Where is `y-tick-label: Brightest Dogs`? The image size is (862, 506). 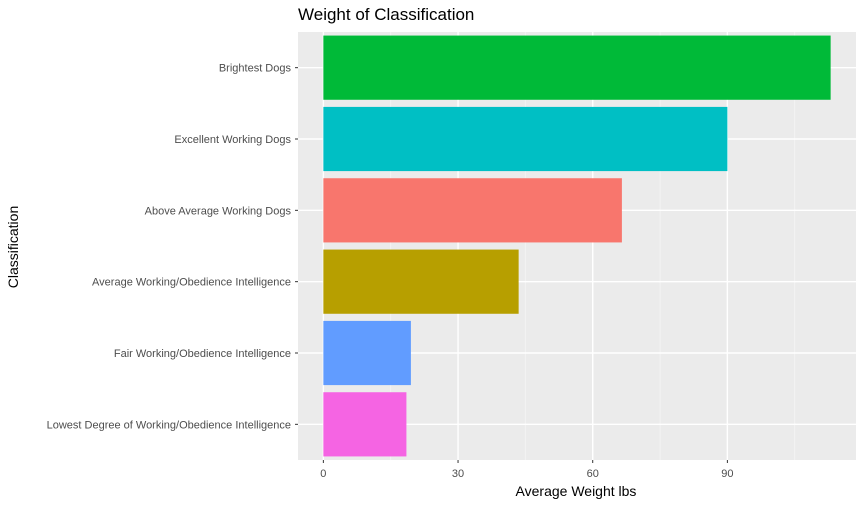 y-tick-label: Brightest Dogs is located at coordinates (255, 69).